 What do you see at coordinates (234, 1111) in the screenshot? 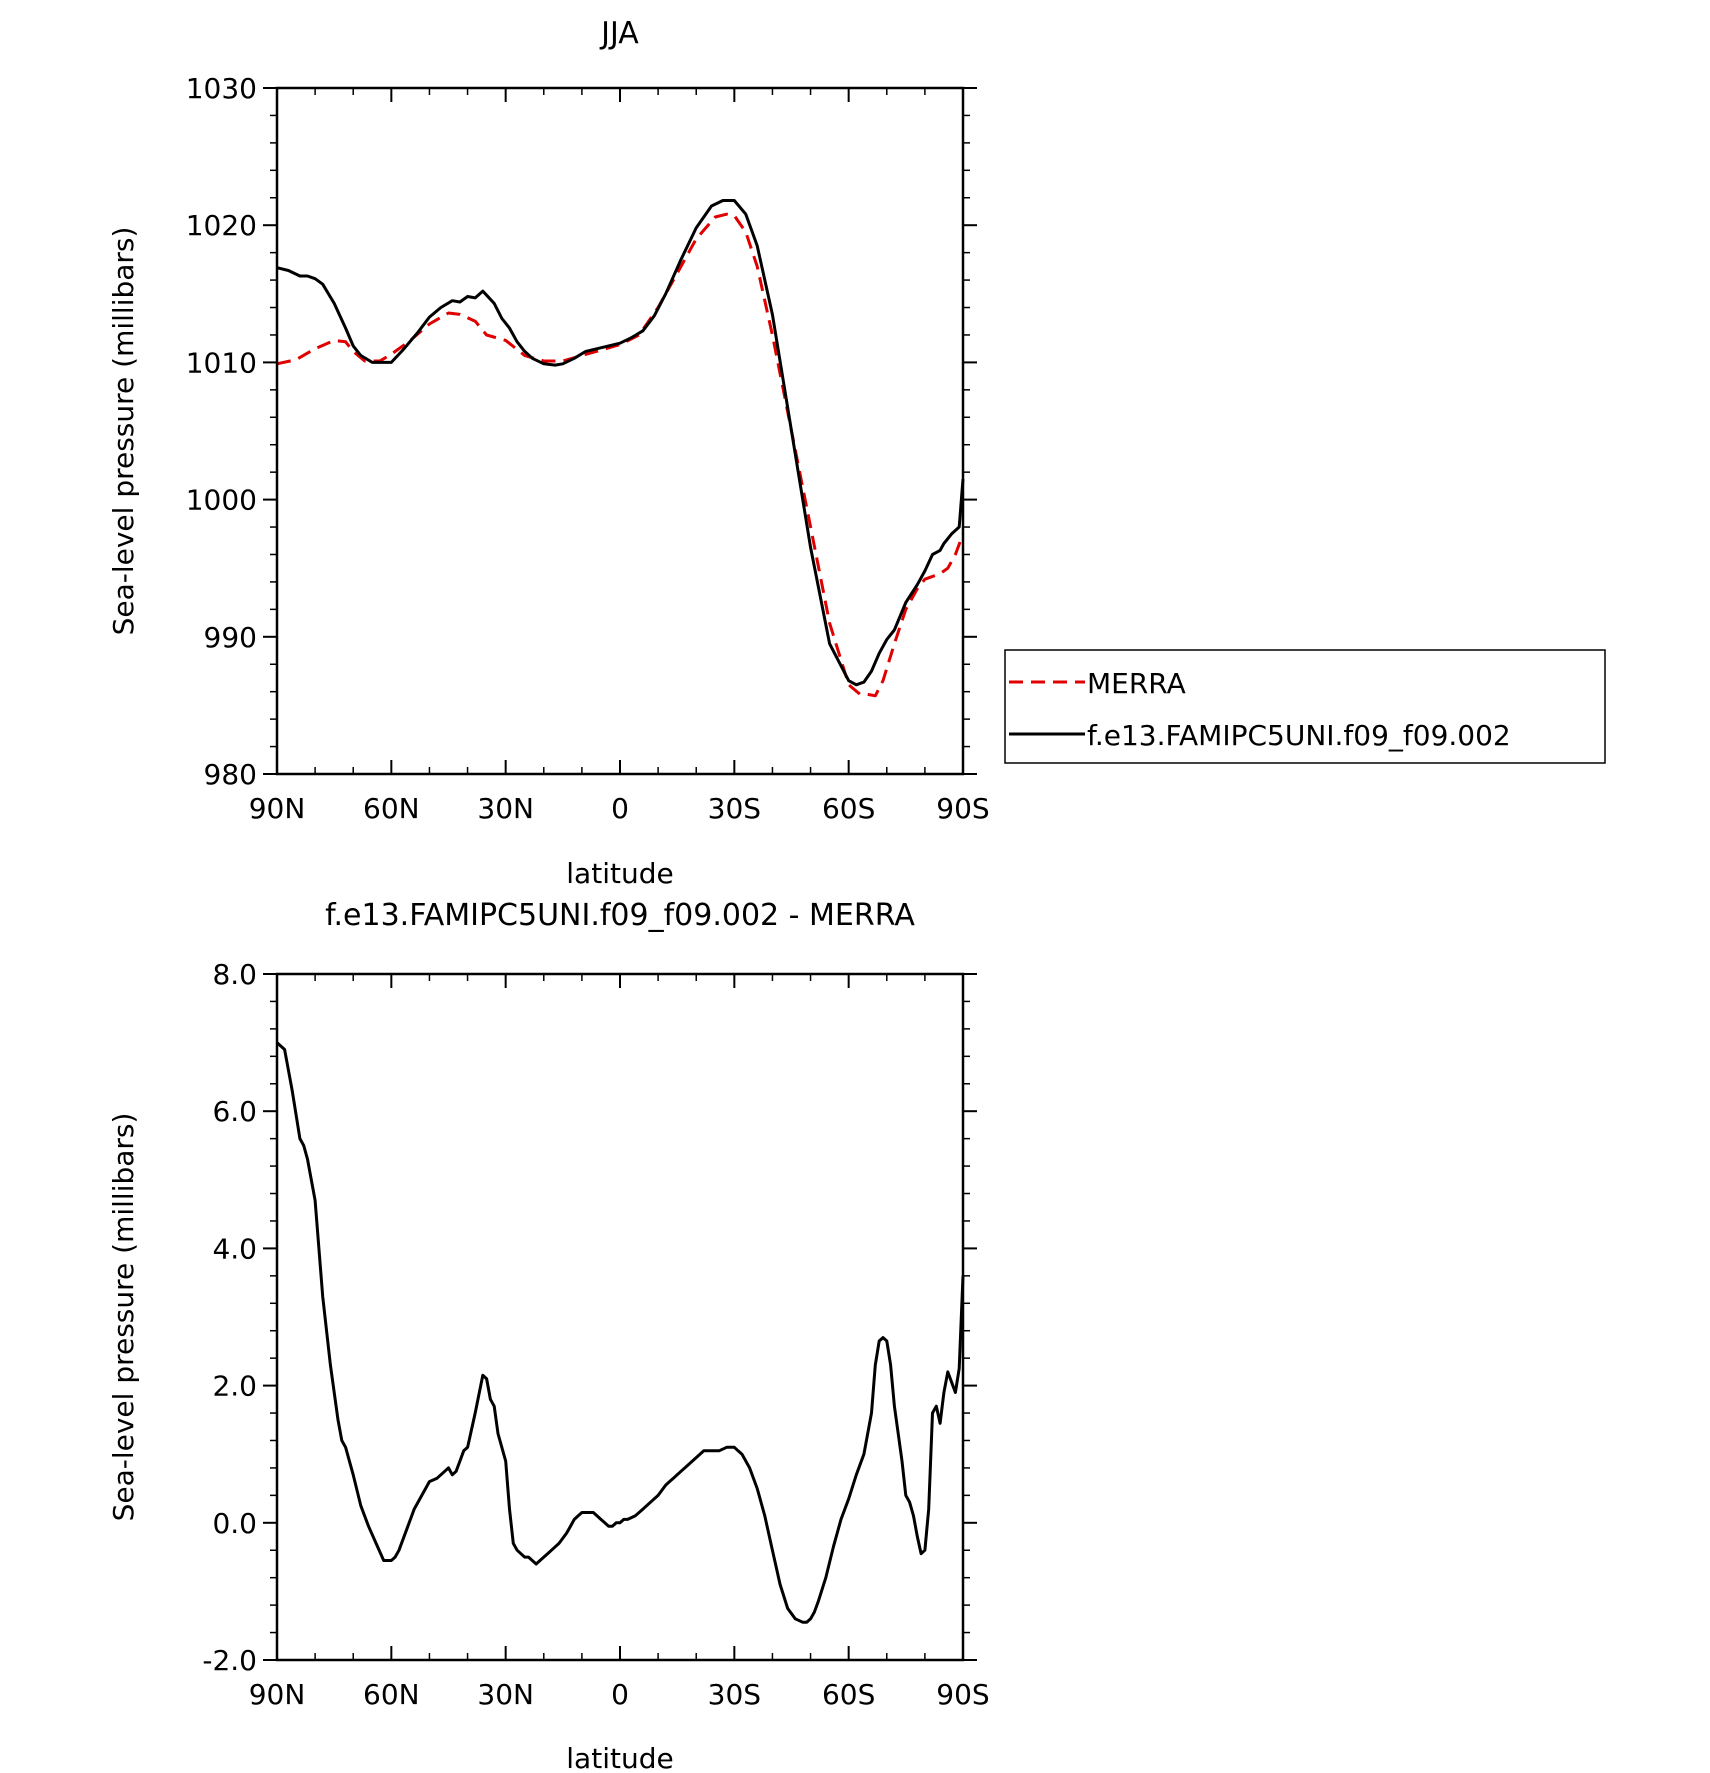
I see `y-tick-label: 6.0` at bounding box center [234, 1111].